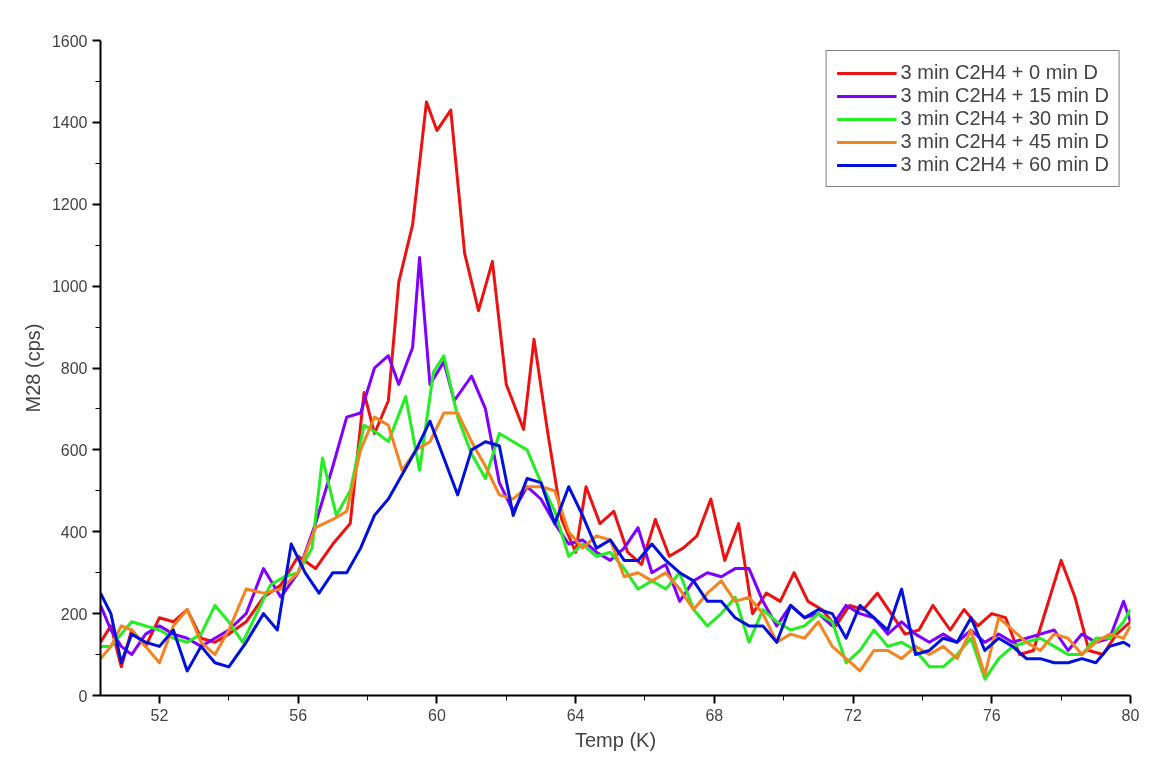  I want to click on x-axis-title: Temp (K), so click(615, 739).